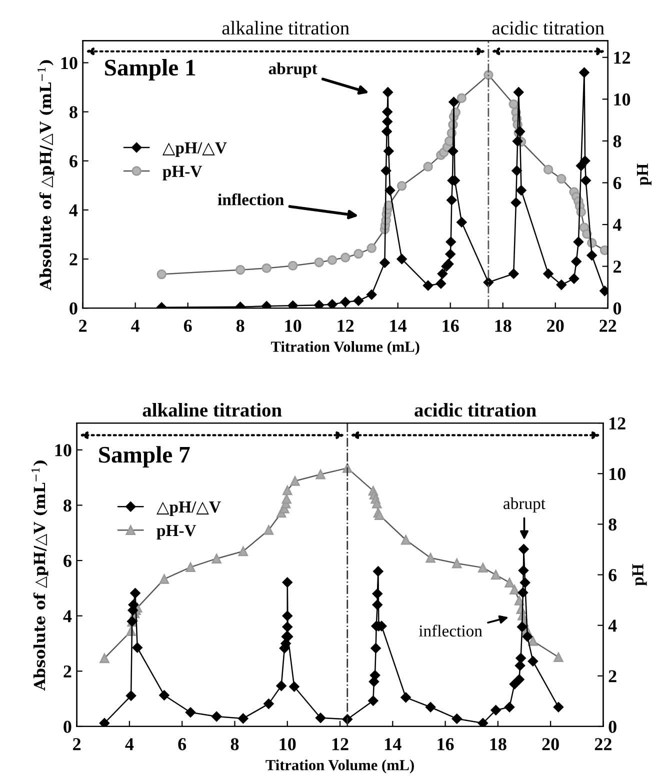 Image resolution: width=668 pixels, height=782 pixels. I want to click on x-tick-label: 2, so click(83, 326).